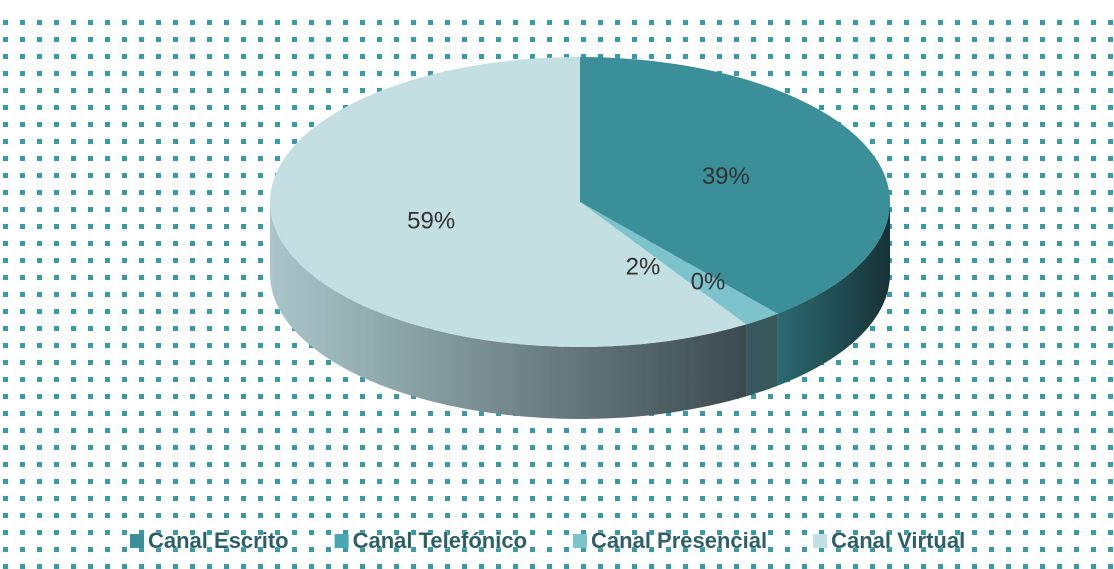 This screenshot has width=1114, height=569. What do you see at coordinates (431, 221) in the screenshot?
I see `data-label: 59%` at bounding box center [431, 221].